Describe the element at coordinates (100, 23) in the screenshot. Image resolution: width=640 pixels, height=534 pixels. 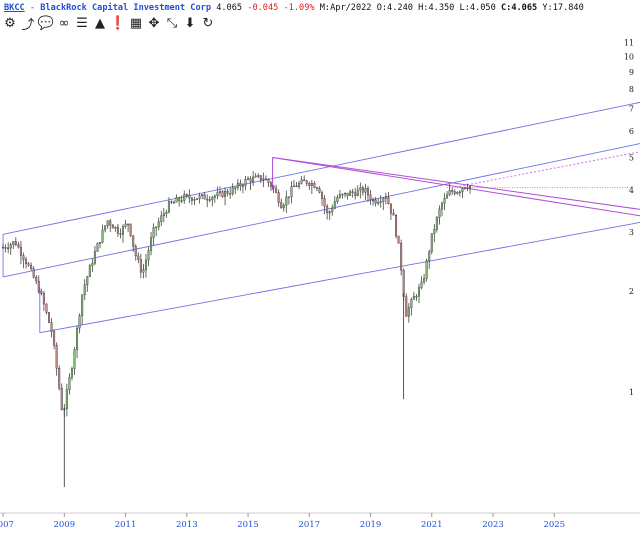
I see `triangle-icon: ▲` at that location.